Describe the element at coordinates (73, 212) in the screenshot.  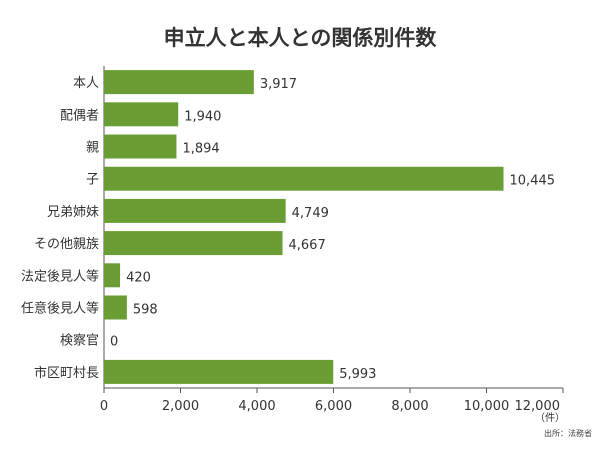
I see `category-label-4: 兄弟姉妹` at that location.